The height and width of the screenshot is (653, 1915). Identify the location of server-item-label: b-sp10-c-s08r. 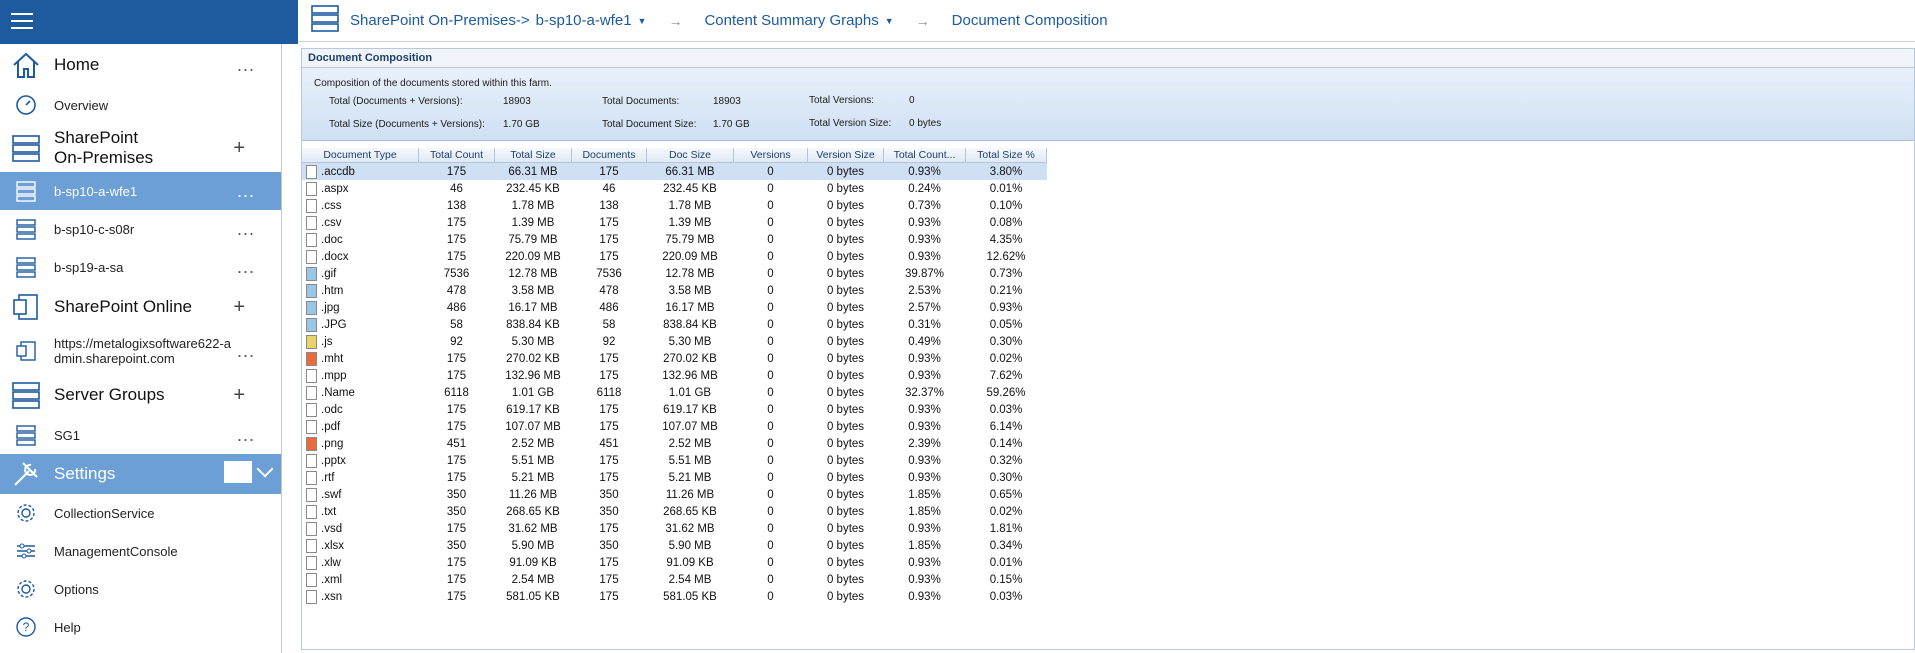
(94, 229).